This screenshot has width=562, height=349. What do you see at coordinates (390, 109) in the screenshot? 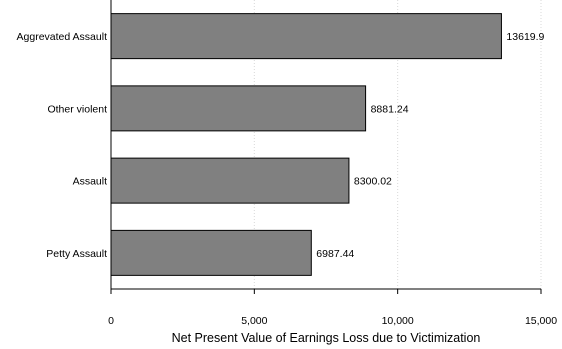
I see `value-label: 8881.24` at bounding box center [390, 109].